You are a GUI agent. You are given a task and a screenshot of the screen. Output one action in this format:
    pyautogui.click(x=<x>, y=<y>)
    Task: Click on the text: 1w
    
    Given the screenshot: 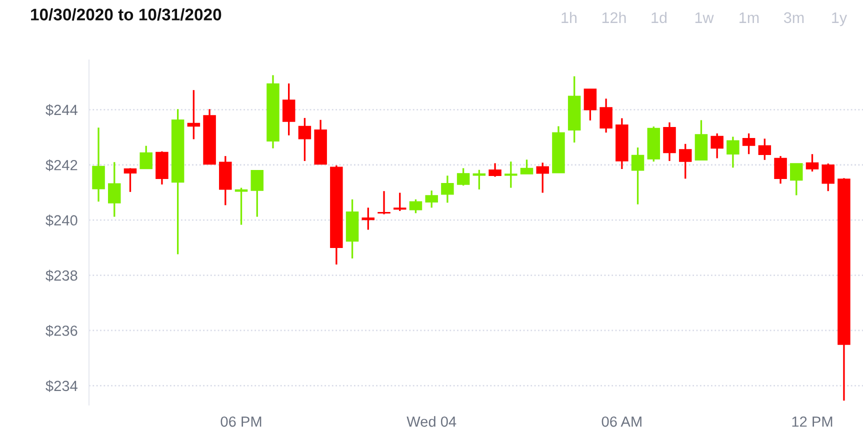 What is the action you would take?
    pyautogui.click(x=704, y=17)
    